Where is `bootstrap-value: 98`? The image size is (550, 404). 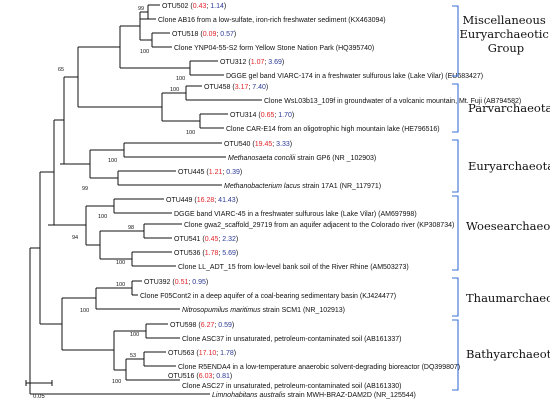 bootstrap-value: 98 is located at coordinates (131, 228).